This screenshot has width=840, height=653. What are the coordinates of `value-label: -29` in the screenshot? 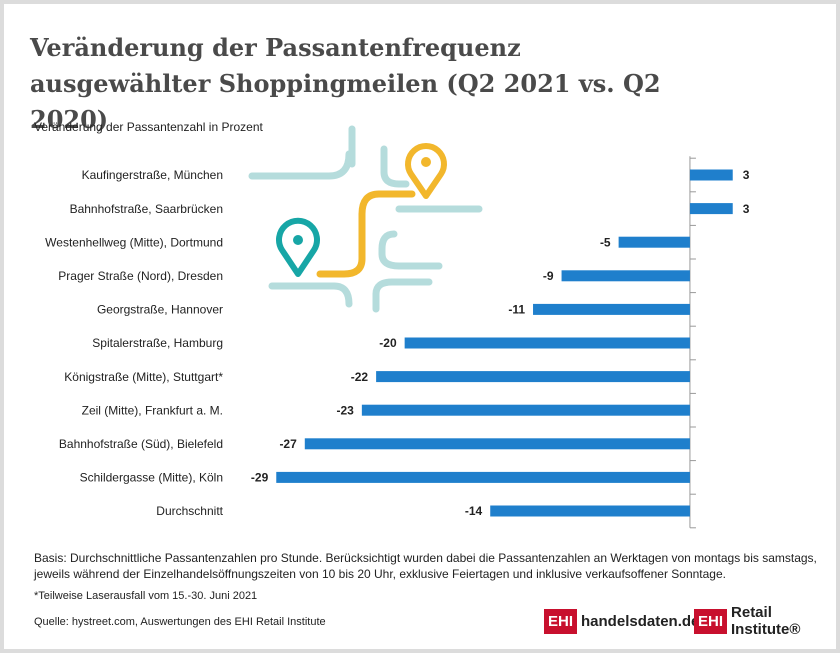 It's located at (260, 478).